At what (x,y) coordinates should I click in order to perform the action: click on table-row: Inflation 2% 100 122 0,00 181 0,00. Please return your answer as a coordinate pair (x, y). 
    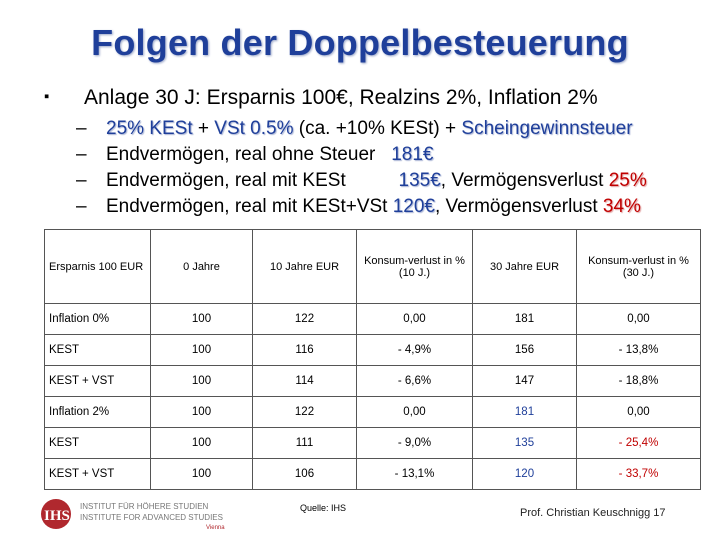
    Looking at the image, I should click on (372, 412).